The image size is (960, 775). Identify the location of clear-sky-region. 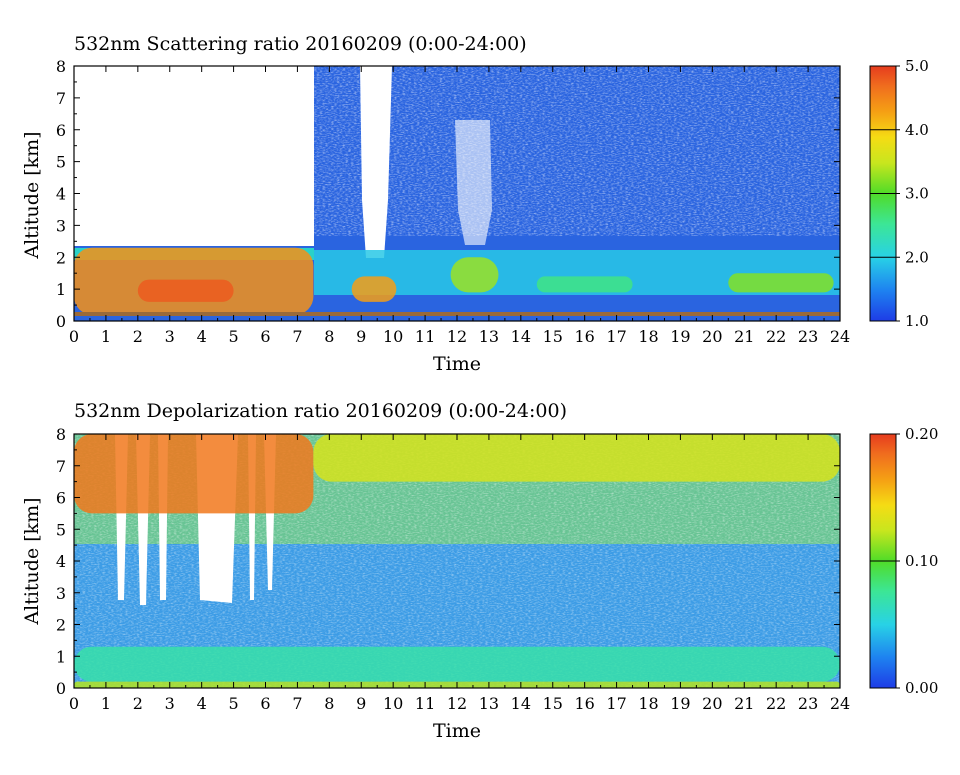
(194, 156).